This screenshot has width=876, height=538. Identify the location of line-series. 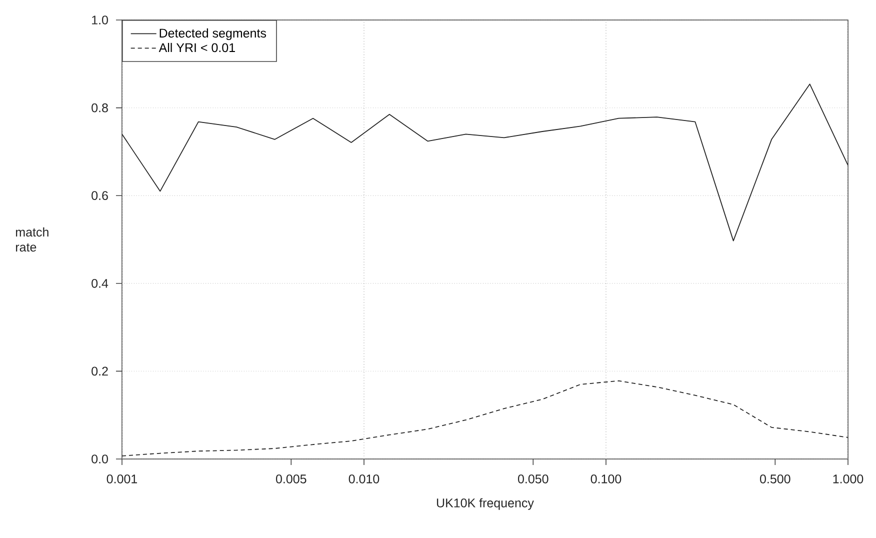
(485, 418).